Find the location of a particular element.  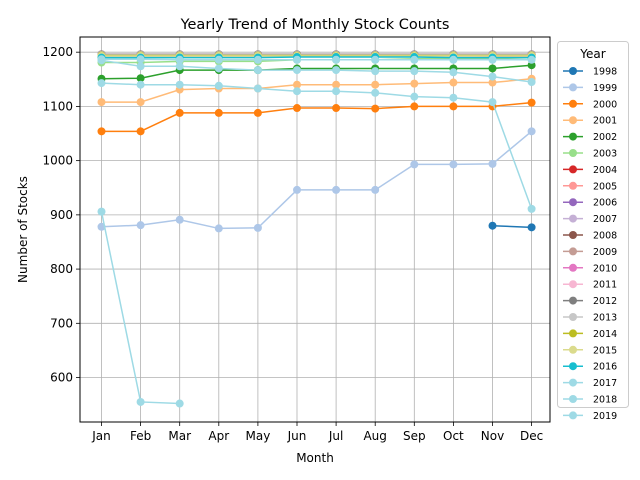

series-2016 is located at coordinates (316, 57).